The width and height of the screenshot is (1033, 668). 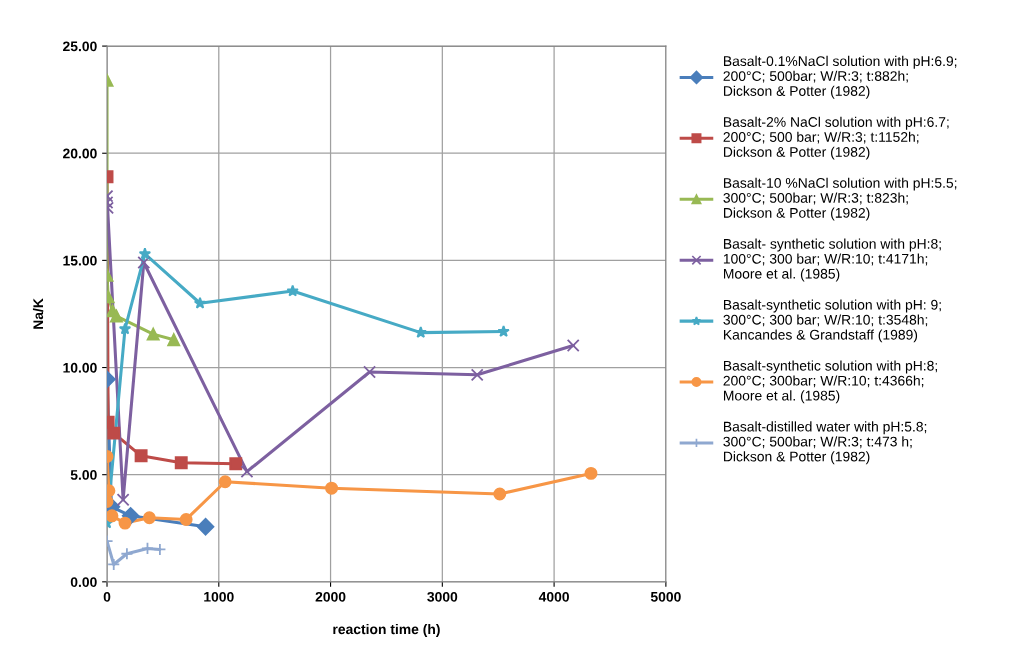 I want to click on legend-label: Basalt- synthetic solution with pH:8; 100°C; 300 bar; W/R:10; t:4171h; Moore et al. (1985), so click(x=832, y=260).